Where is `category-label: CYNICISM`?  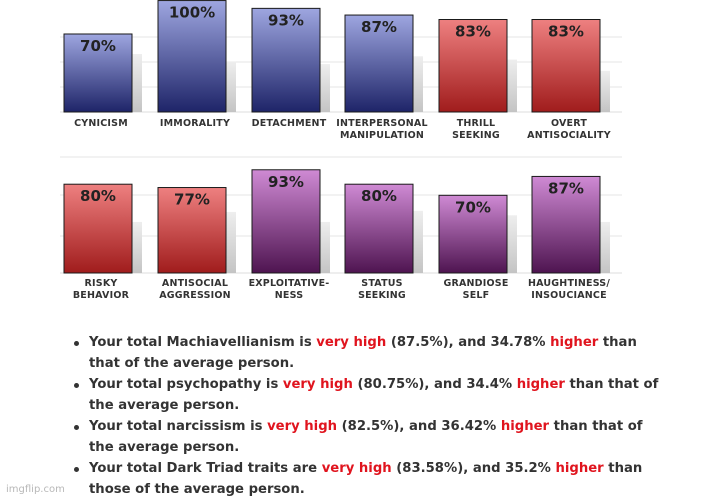 category-label: CYNICISM is located at coordinates (101, 123).